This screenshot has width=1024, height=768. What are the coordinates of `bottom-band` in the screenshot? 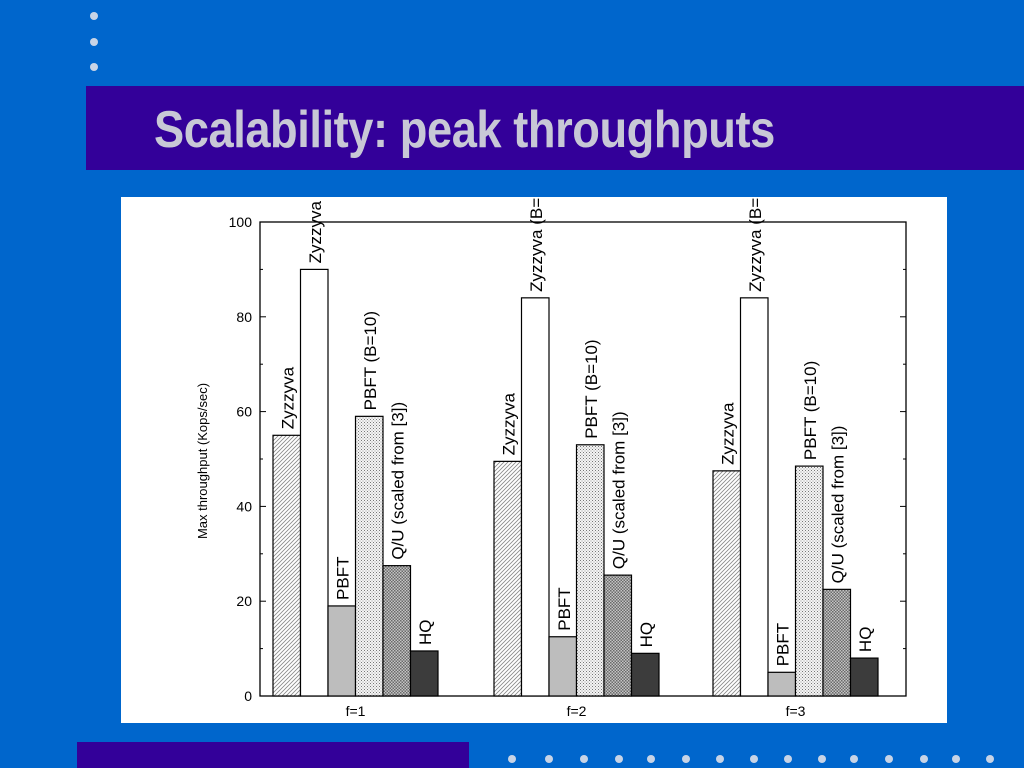 It's located at (273, 755).